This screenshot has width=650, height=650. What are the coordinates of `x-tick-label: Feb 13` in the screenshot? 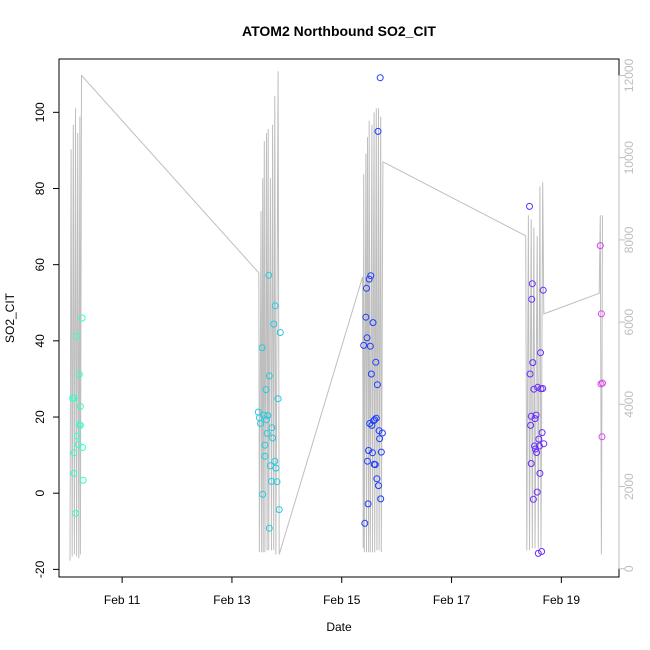 It's located at (232, 600).